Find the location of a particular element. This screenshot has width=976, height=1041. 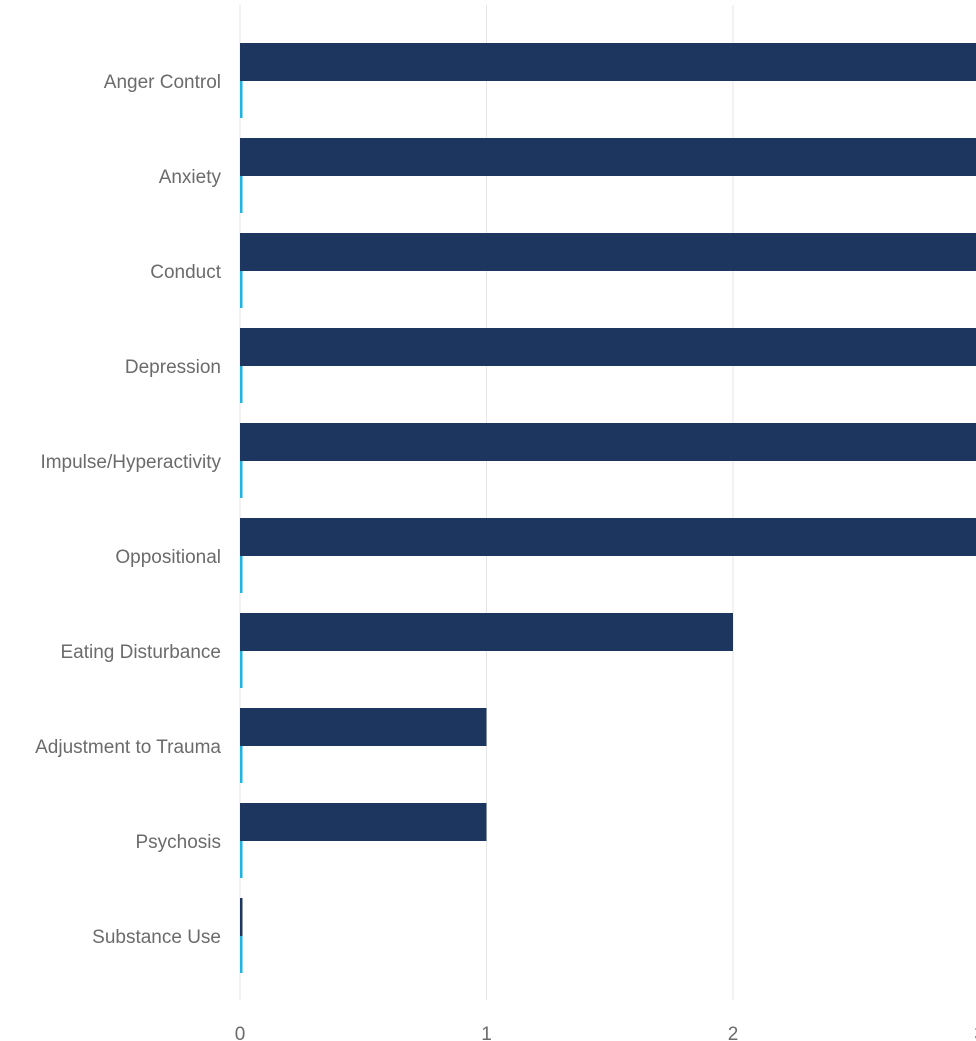

x-tick-label: 2 is located at coordinates (733, 1032).